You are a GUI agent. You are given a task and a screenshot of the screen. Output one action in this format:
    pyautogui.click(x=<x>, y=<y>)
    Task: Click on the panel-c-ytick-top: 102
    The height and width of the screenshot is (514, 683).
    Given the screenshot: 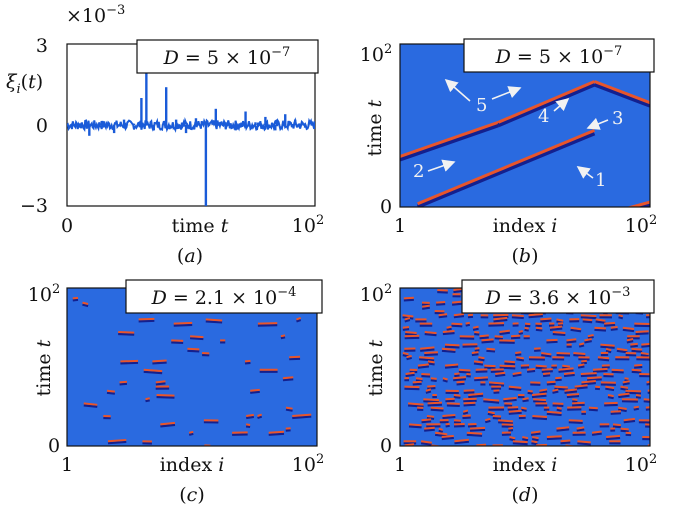 What is the action you would take?
    pyautogui.click(x=44, y=294)
    